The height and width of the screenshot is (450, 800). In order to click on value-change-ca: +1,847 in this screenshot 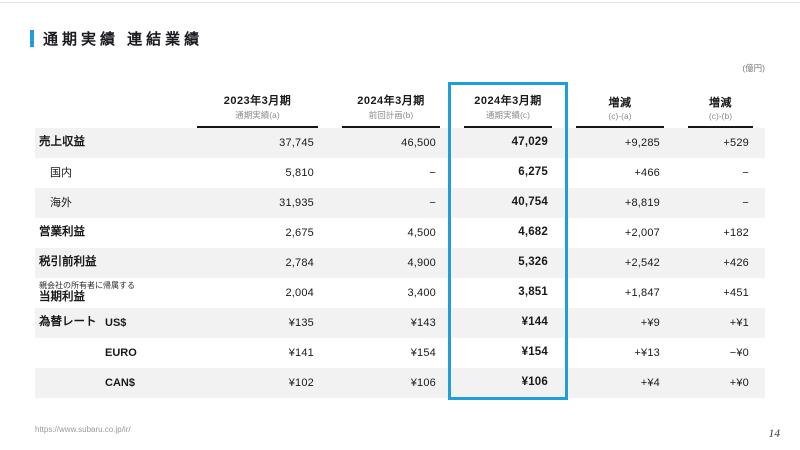, I will do `click(642, 292)`.